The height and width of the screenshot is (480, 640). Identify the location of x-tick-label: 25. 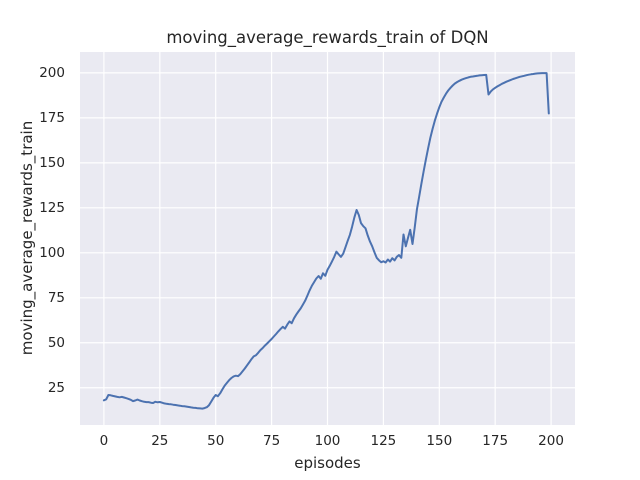
(160, 441).